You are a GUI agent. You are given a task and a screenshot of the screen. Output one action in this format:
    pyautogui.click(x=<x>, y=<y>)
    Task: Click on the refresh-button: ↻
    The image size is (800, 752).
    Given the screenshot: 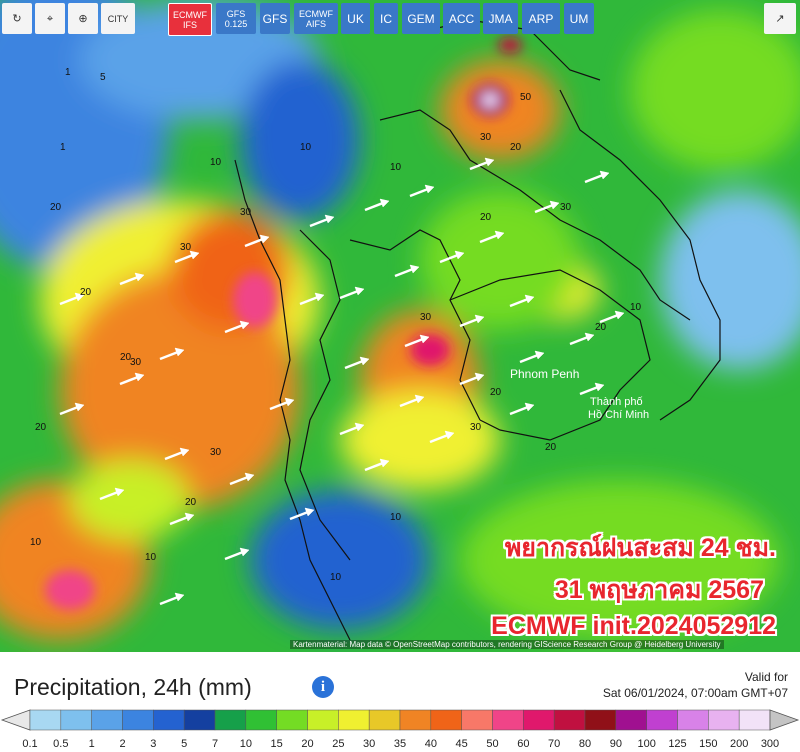 What is the action you would take?
    pyautogui.click(x=17, y=18)
    